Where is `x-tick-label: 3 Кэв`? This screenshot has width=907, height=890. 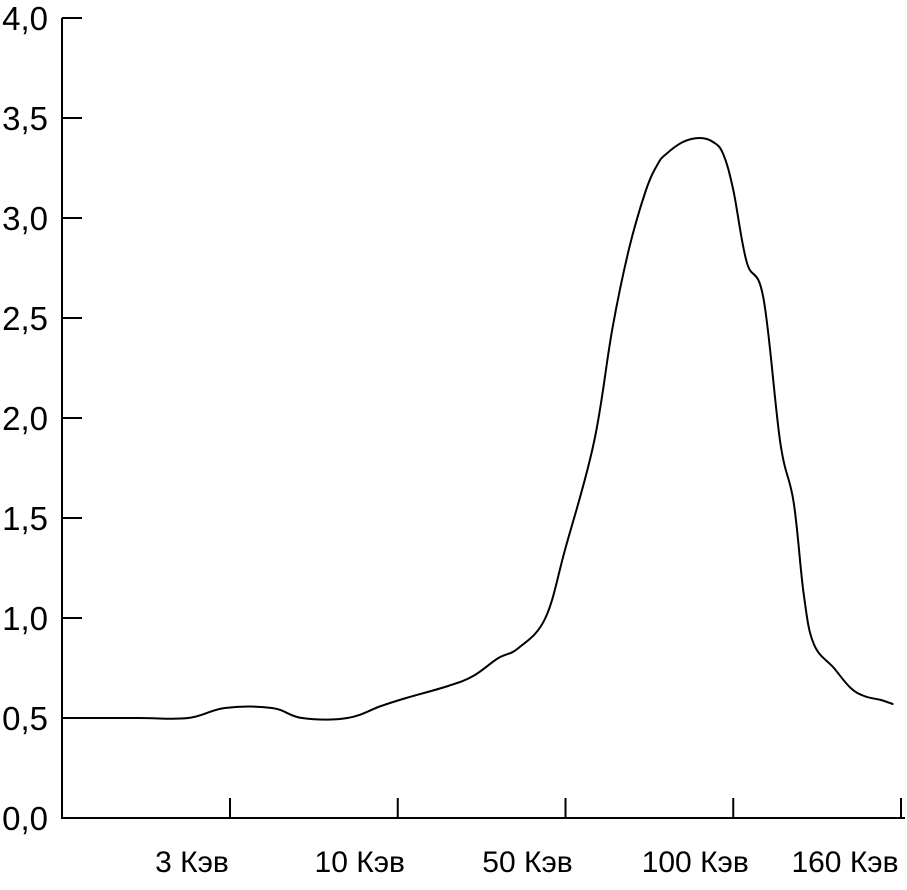 x-tick-label: 3 Кэв is located at coordinates (192, 862).